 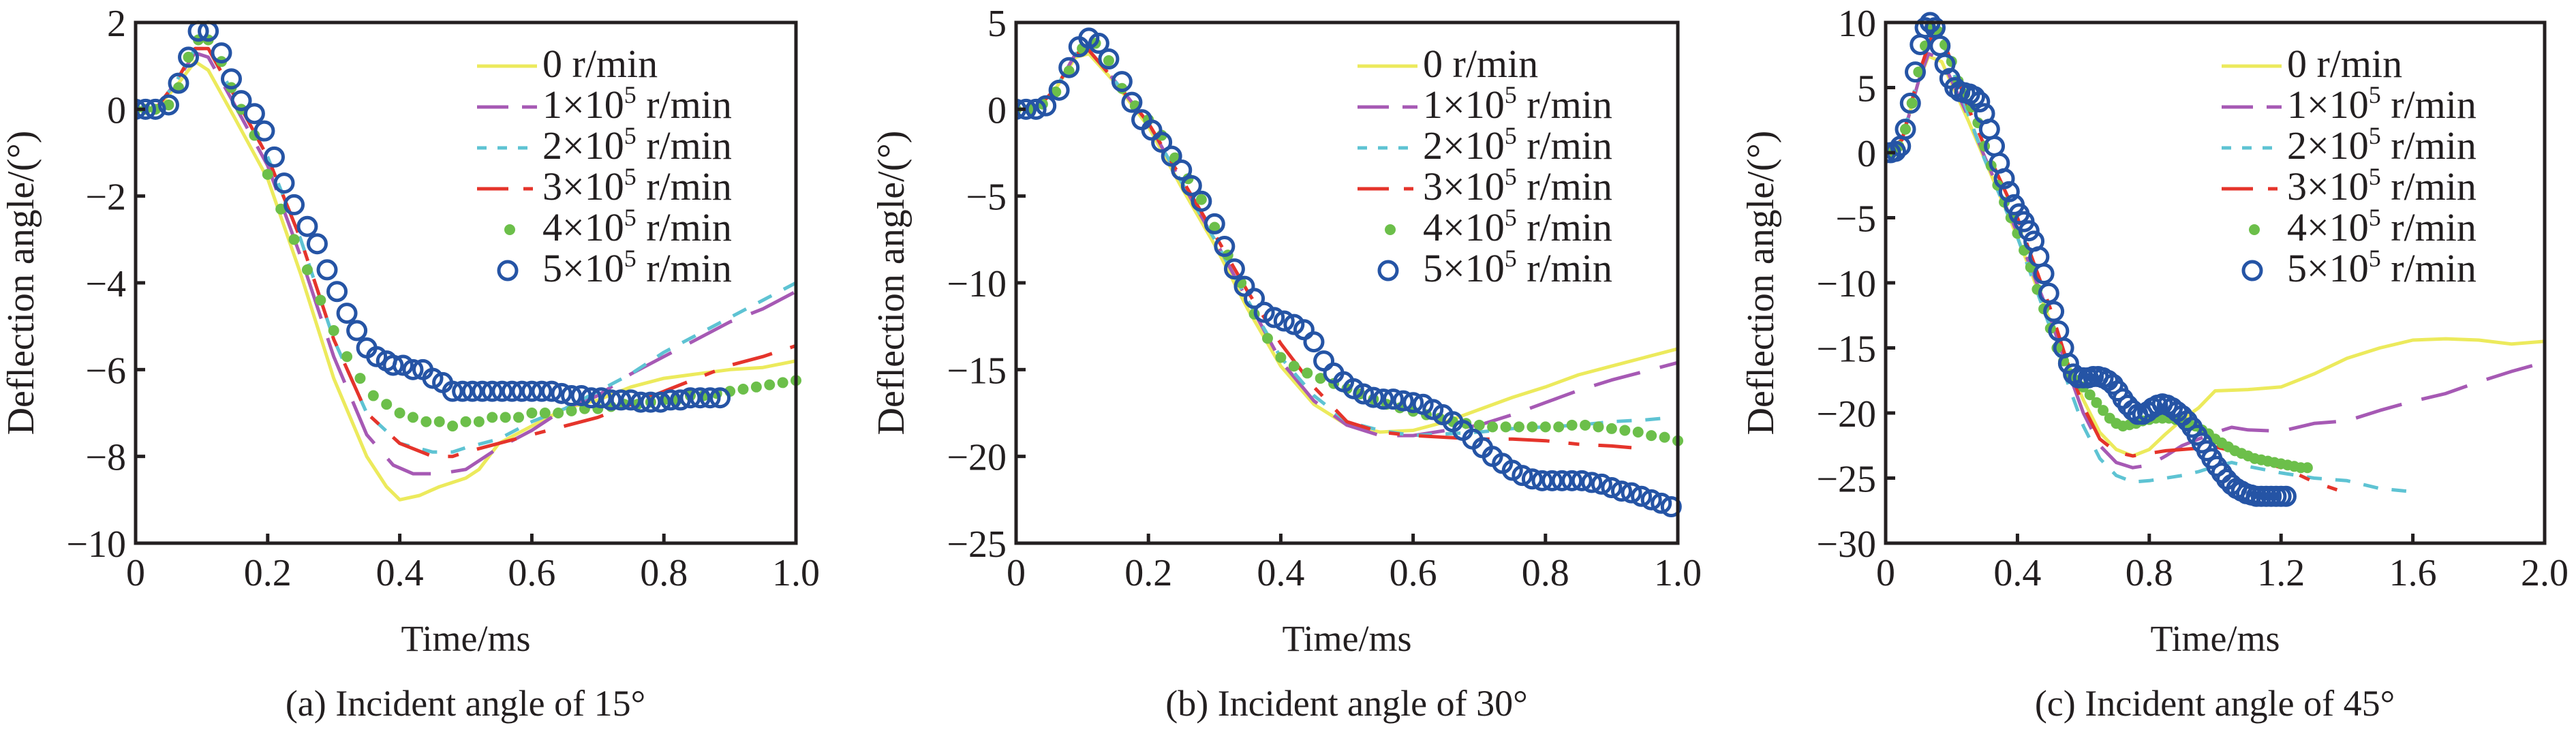 What do you see at coordinates (977, 458) in the screenshot?
I see `y-tick-label: −20` at bounding box center [977, 458].